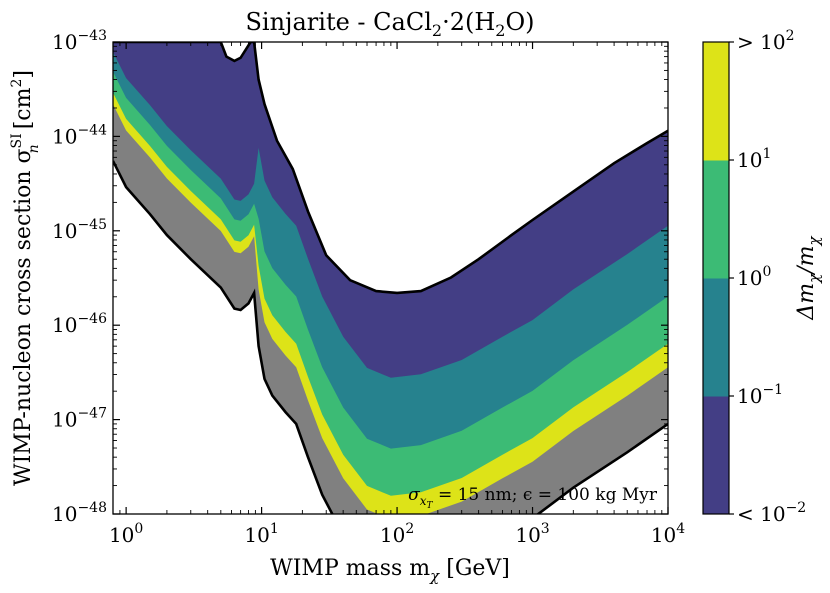 The image size is (830, 593). Describe the element at coordinates (389, 24) in the screenshot. I see `chart-title: Sinjarite - CaCl2·2(H2O)` at that location.